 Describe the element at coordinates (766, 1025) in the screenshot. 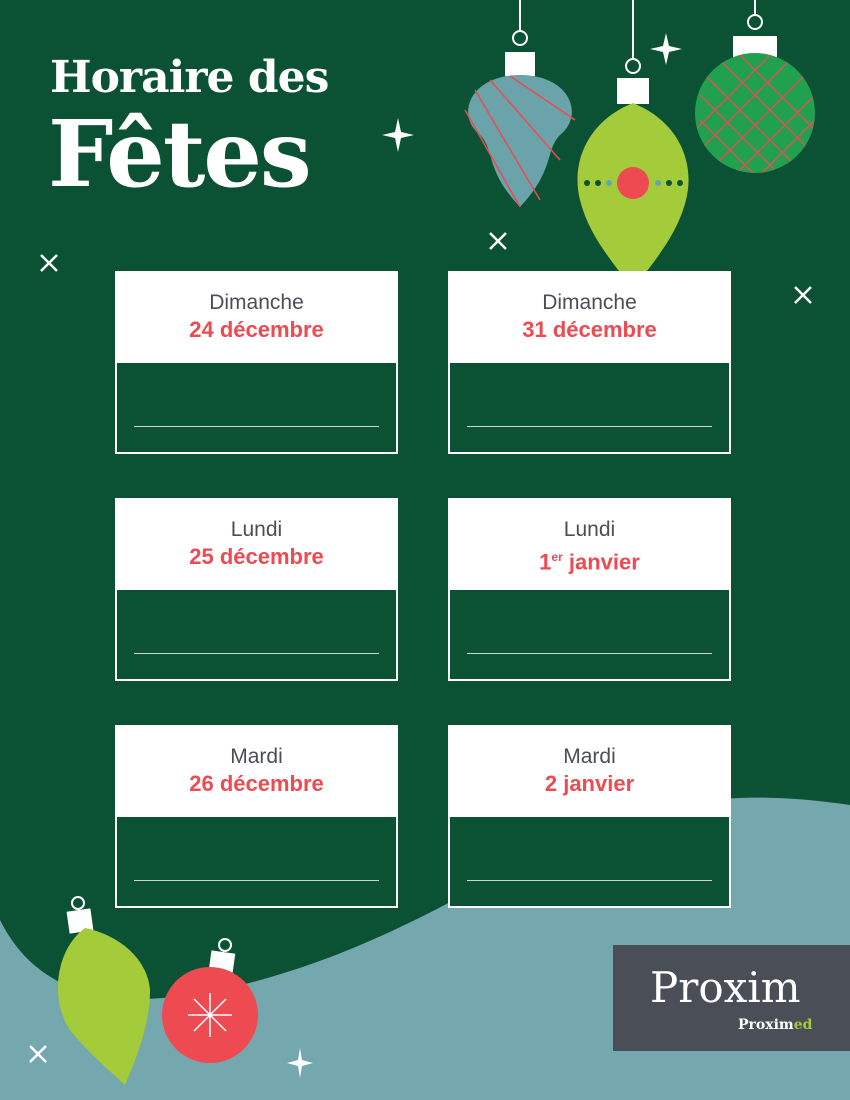

I see `logo-sub-text: Proxim` at that location.